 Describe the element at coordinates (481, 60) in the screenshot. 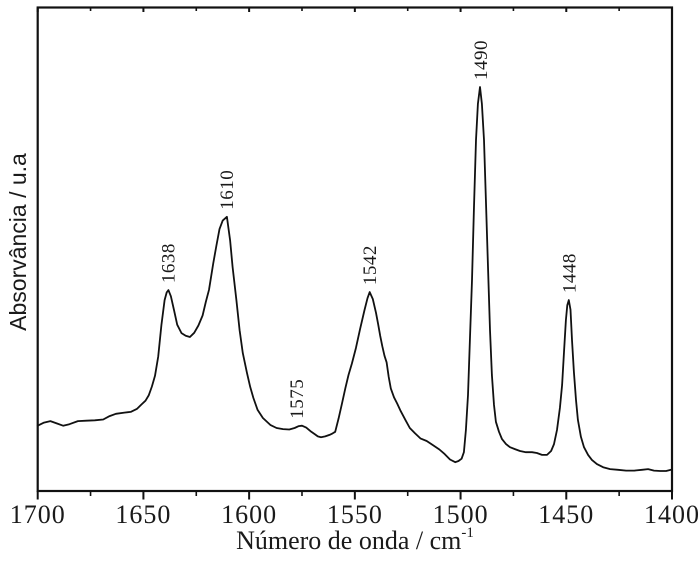

I see `peak-label-1490: 1490` at that location.